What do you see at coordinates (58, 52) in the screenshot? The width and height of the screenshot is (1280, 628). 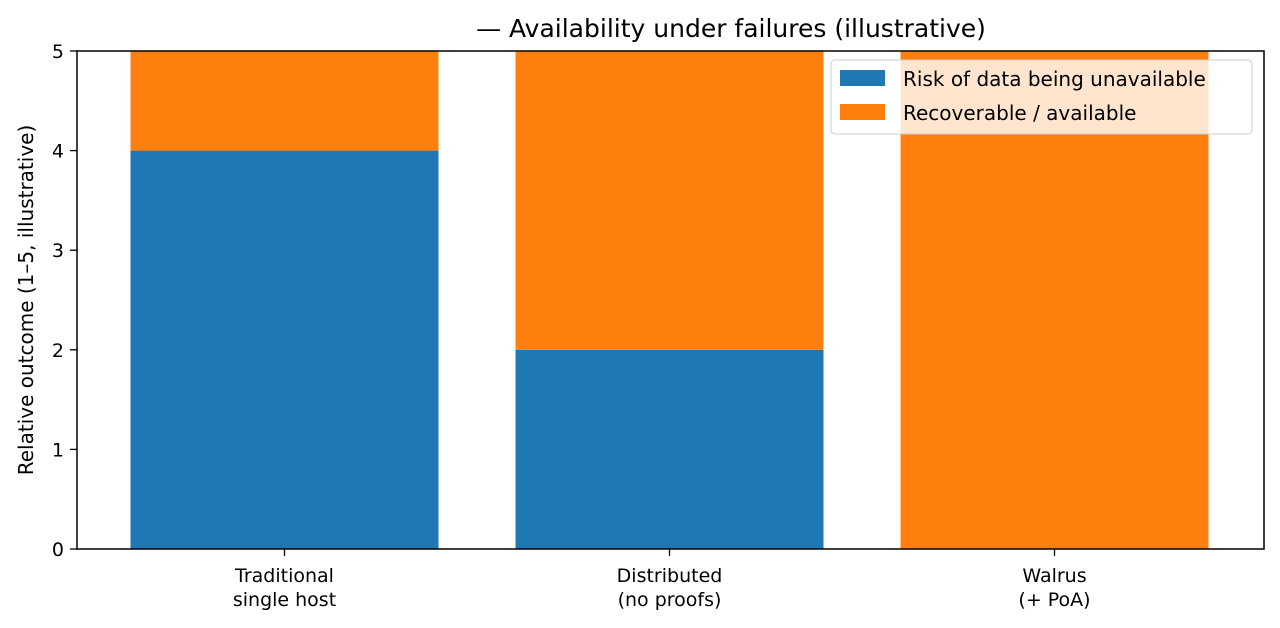 I see `y-tick-label: 5` at bounding box center [58, 52].